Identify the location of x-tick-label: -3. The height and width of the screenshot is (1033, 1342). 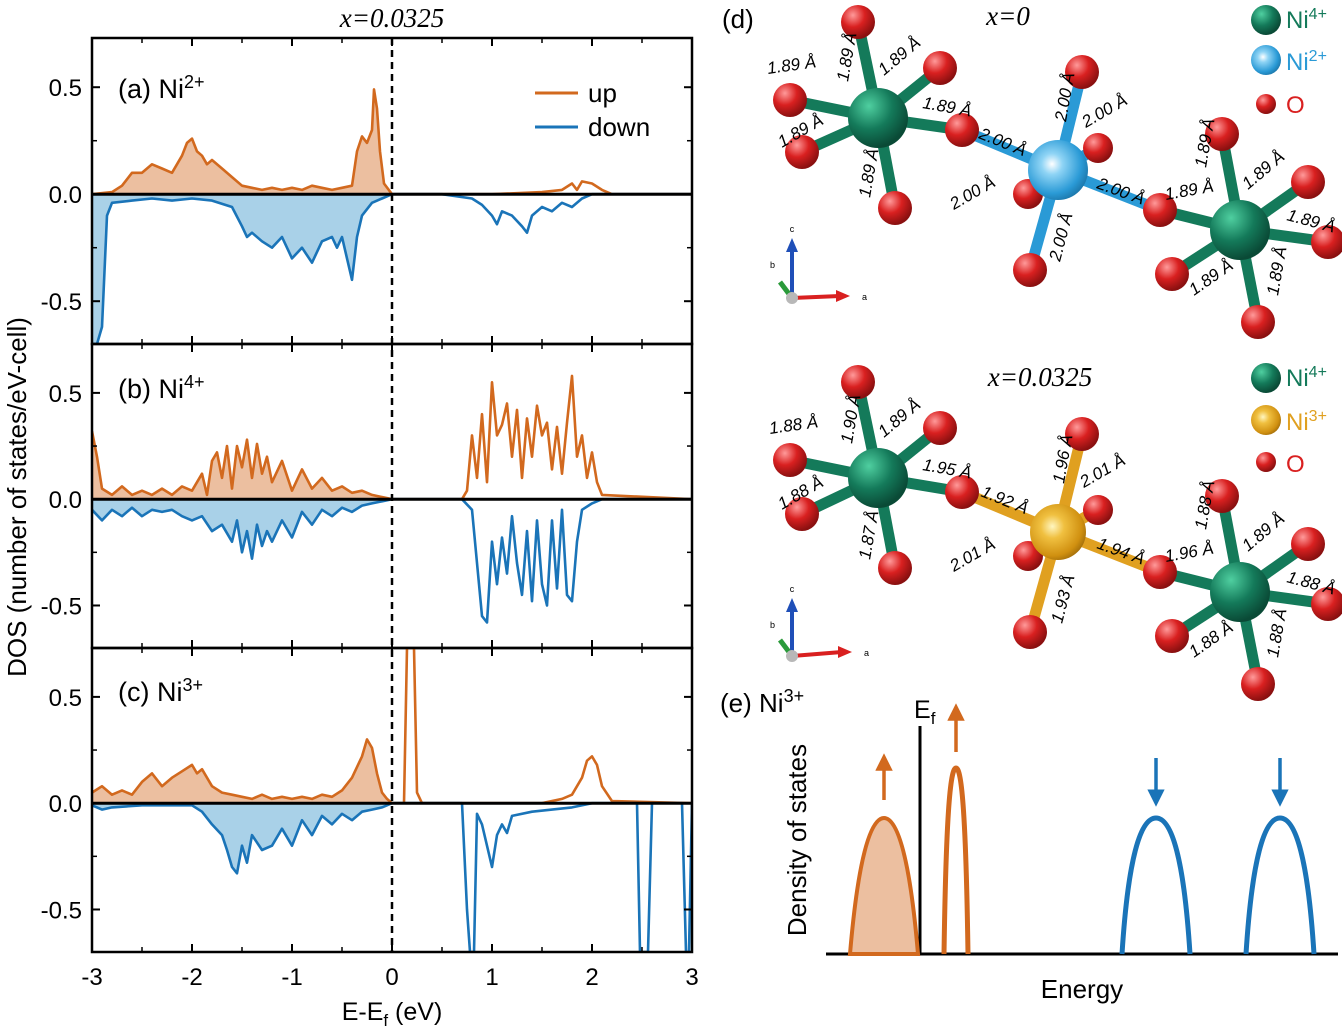
(91, 977).